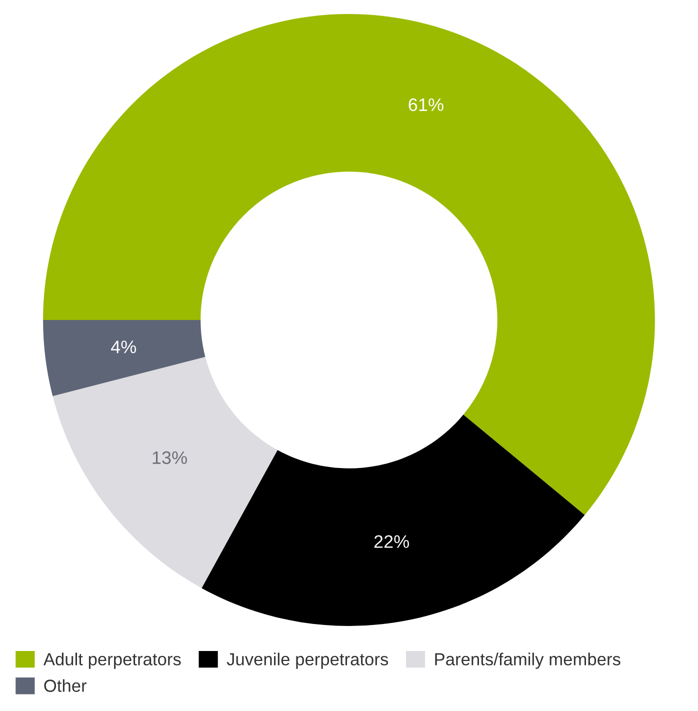 The image size is (698, 711). I want to click on data-label: 4%, so click(123, 347).